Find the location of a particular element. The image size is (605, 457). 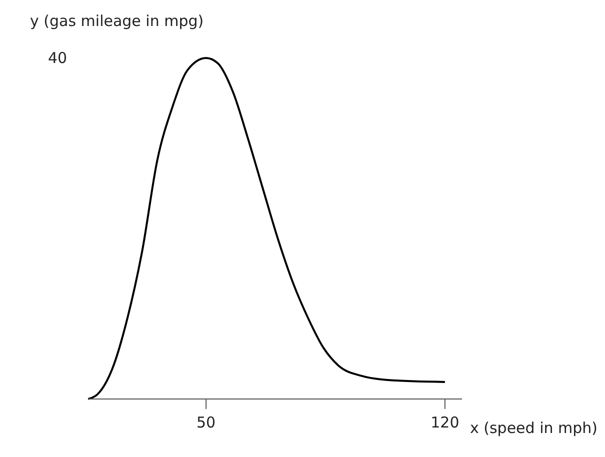

text: 40 is located at coordinates (58, 58).